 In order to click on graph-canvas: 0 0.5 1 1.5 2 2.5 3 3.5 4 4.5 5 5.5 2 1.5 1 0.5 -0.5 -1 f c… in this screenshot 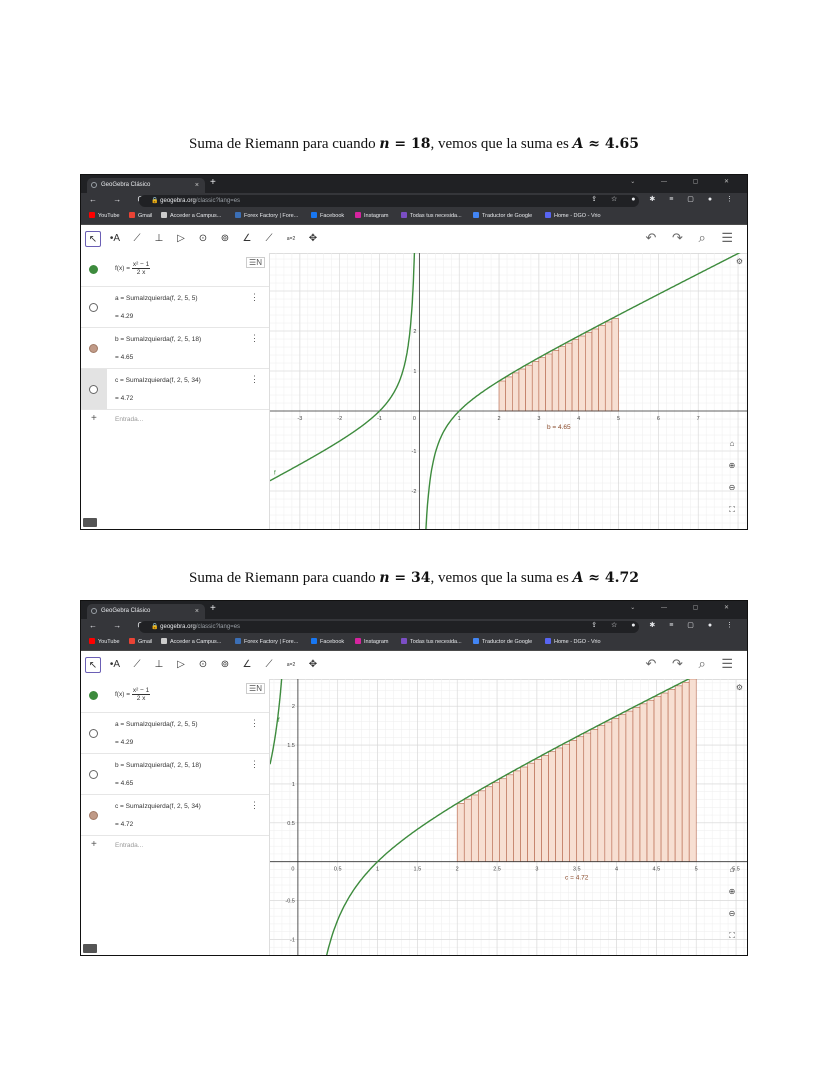, I will do `click(509, 817)`.